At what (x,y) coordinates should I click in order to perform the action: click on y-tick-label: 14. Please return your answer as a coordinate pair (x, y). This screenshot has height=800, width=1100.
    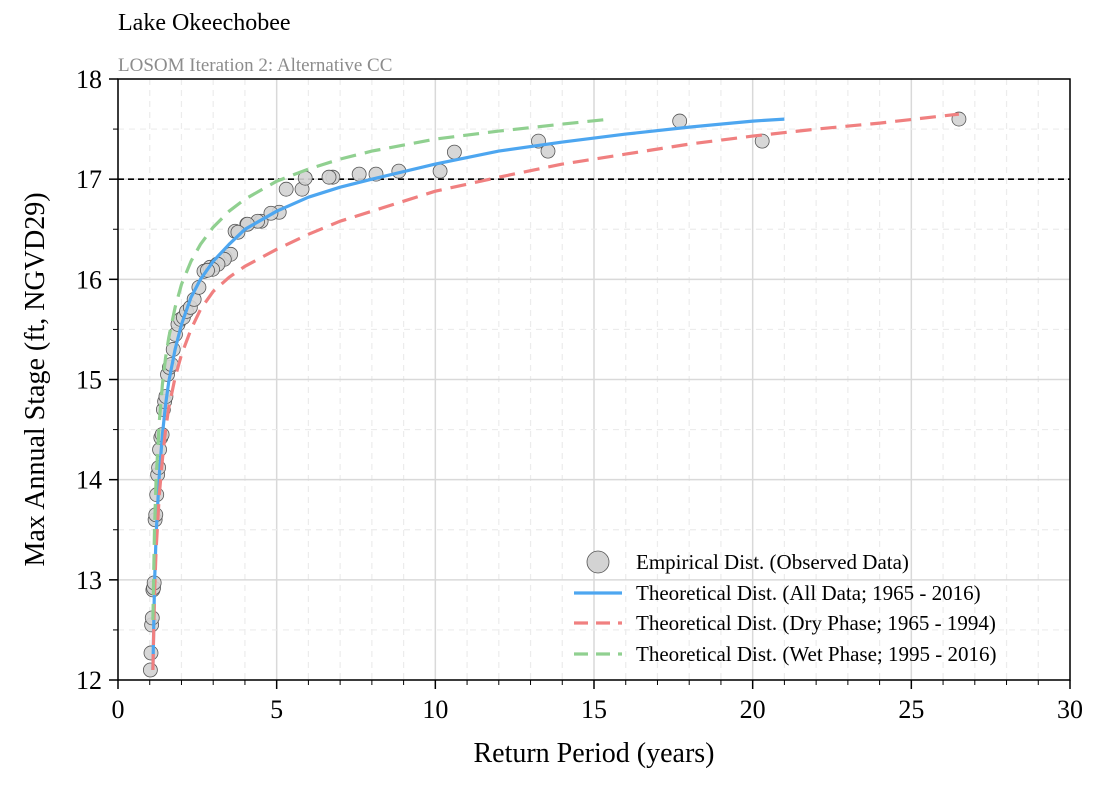
    Looking at the image, I should click on (89, 480).